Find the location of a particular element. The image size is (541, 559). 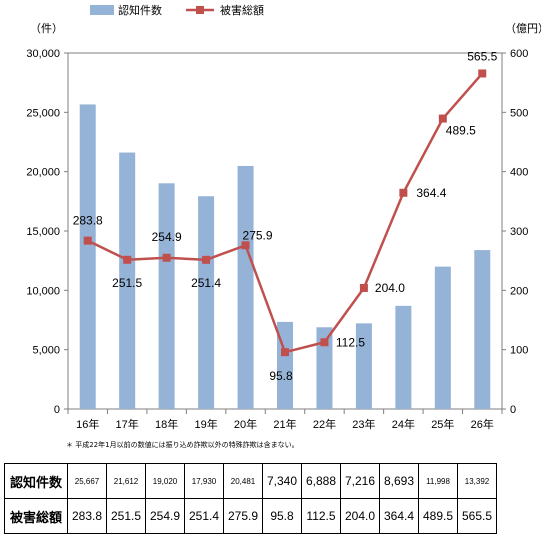

line-data-label: 251.5 is located at coordinates (127, 283).